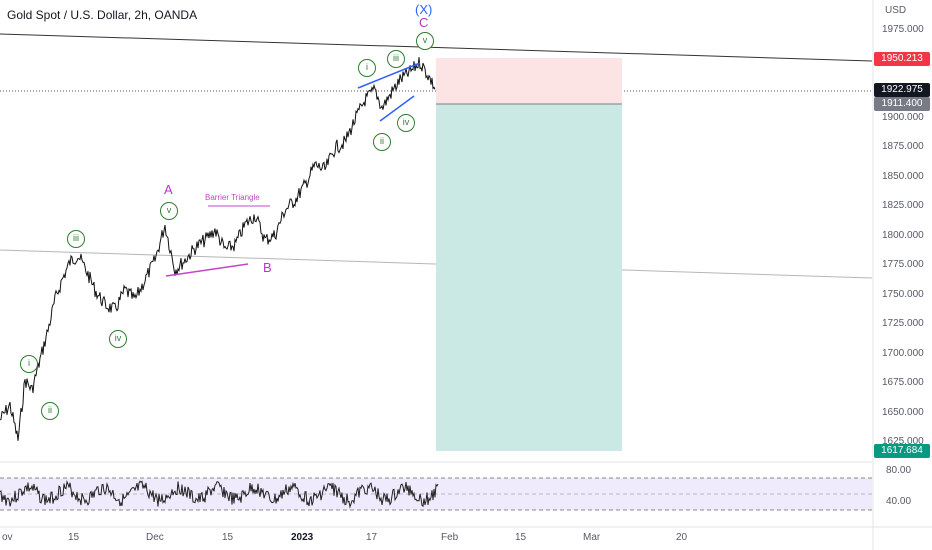 This screenshot has width=932, height=550. I want to click on current-price-badge: 1922.975, so click(902, 90).